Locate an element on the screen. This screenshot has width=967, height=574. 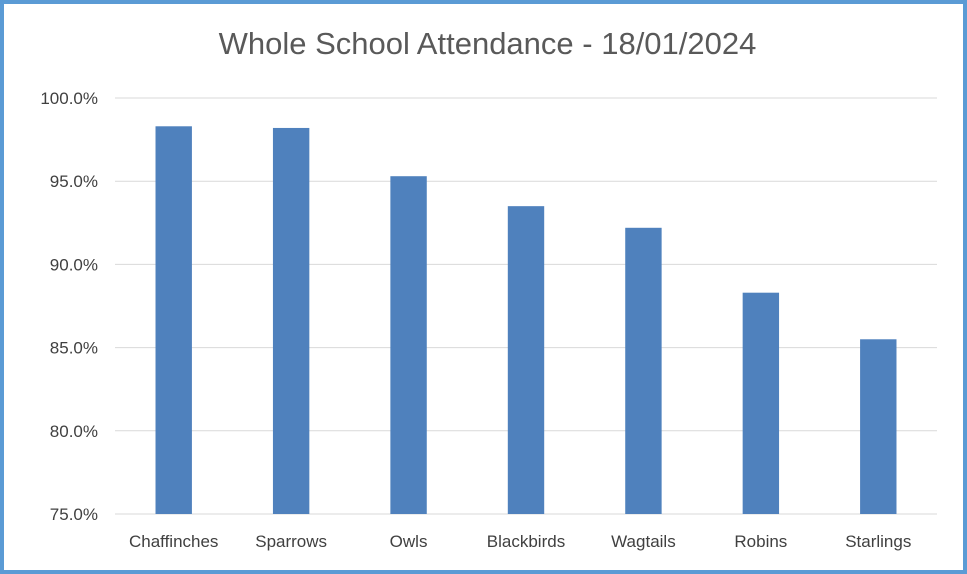
y-tick-label: 80.0% is located at coordinates (74, 431).